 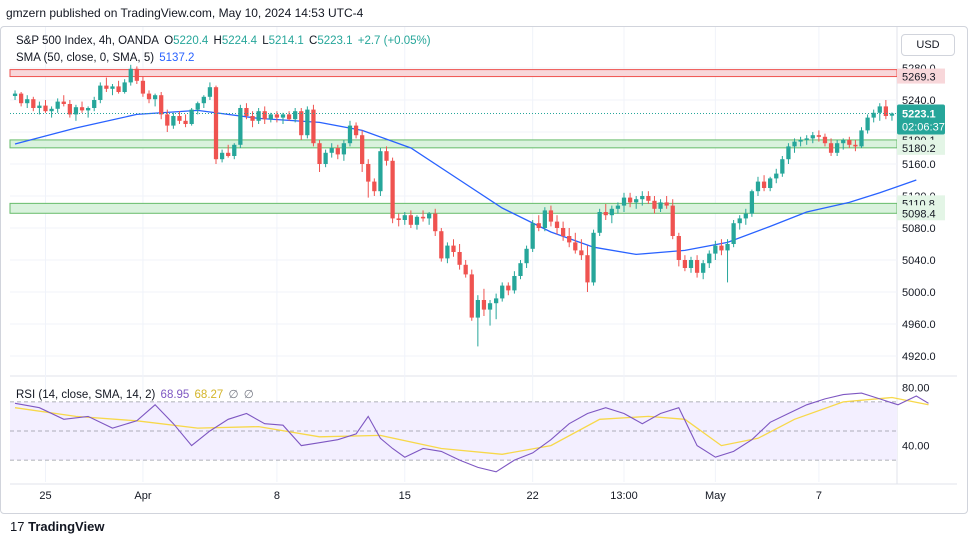 I want to click on sma-label: SMA (50, close, 0, SMA, 5), so click(x=85, y=58).